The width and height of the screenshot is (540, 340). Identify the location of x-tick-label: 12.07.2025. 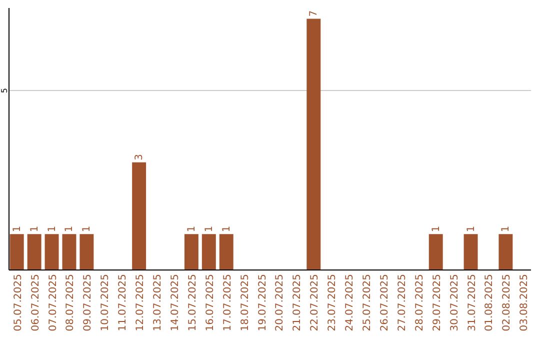
(140, 303).